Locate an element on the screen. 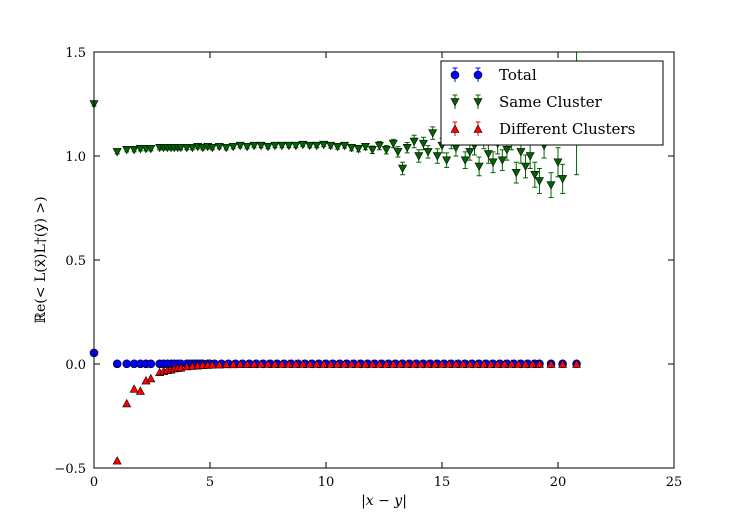 The height and width of the screenshot is (522, 747). x-tick-label: 25 is located at coordinates (674, 482).